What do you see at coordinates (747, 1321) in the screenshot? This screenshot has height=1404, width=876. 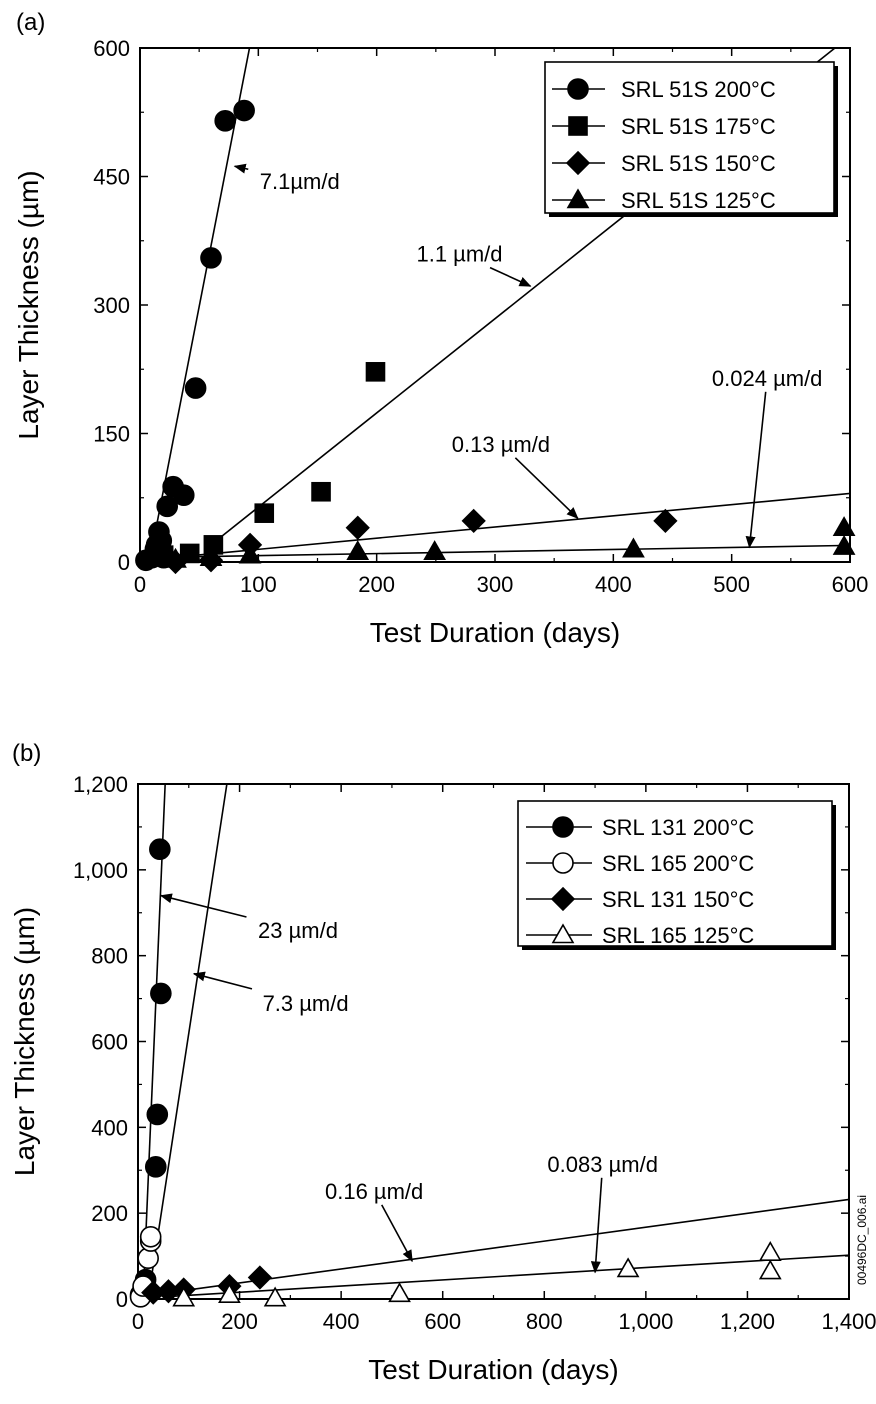 I see `x-tick-label: 1,200` at bounding box center [747, 1321].